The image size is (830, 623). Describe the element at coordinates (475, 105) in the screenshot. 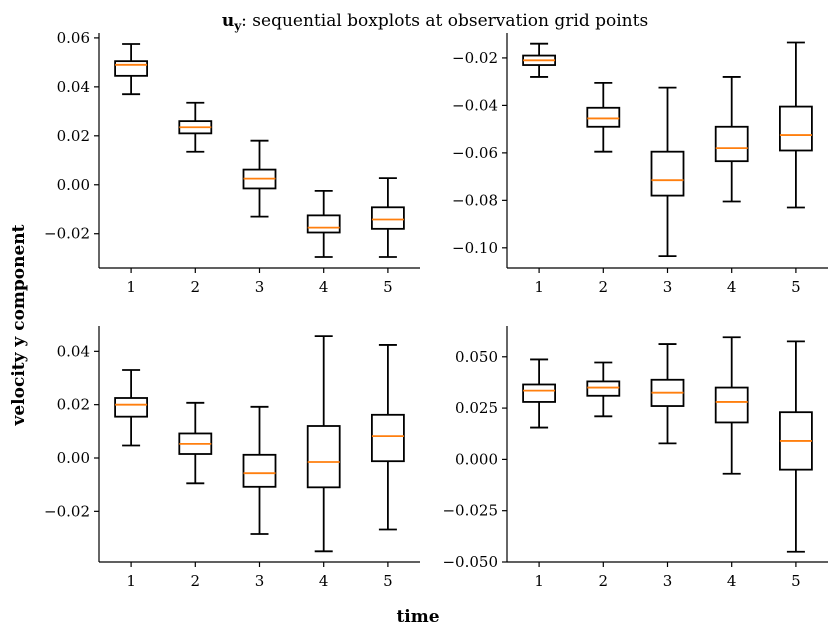

I see `y-tick-label: −0.04` at that location.